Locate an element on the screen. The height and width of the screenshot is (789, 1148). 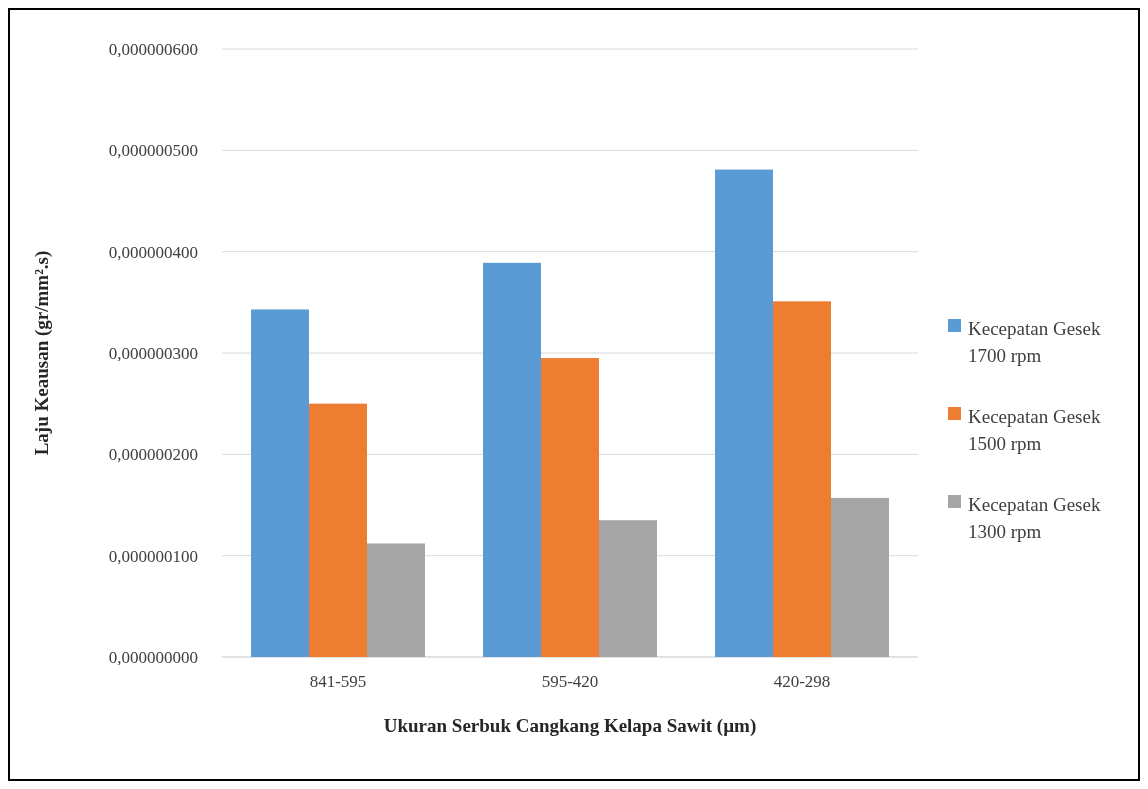
y-tick-label: 0,000000000 is located at coordinates (153, 657).